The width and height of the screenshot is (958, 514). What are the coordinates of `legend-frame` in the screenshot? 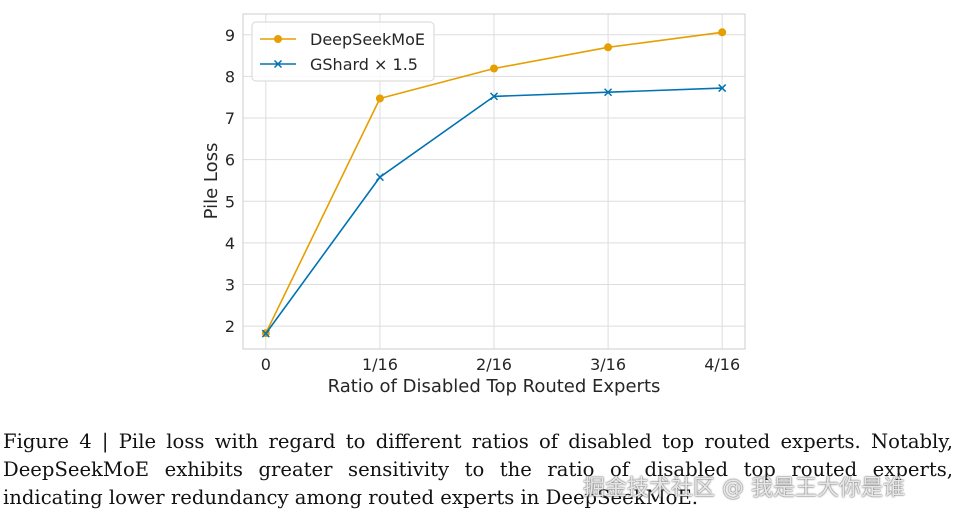 It's located at (343, 51).